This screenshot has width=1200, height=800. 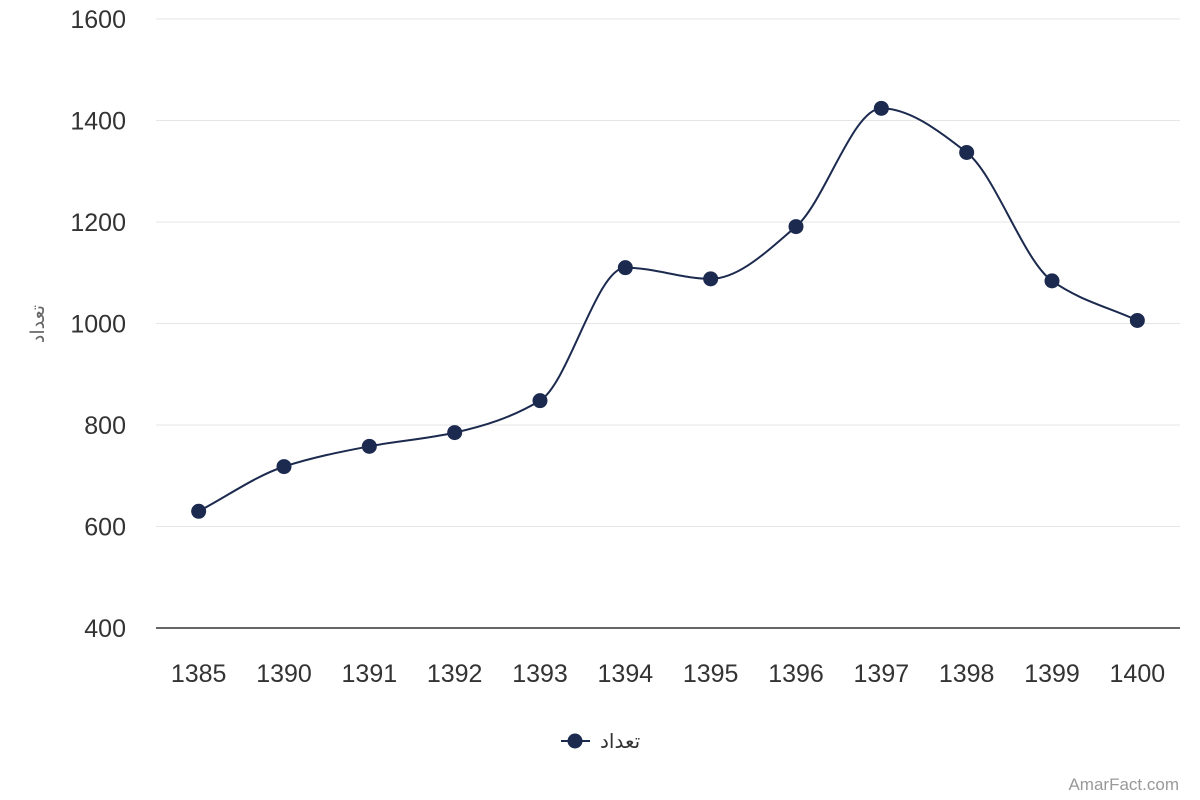 What do you see at coordinates (105, 426) in the screenshot?
I see `y-tick-label: 800` at bounding box center [105, 426].